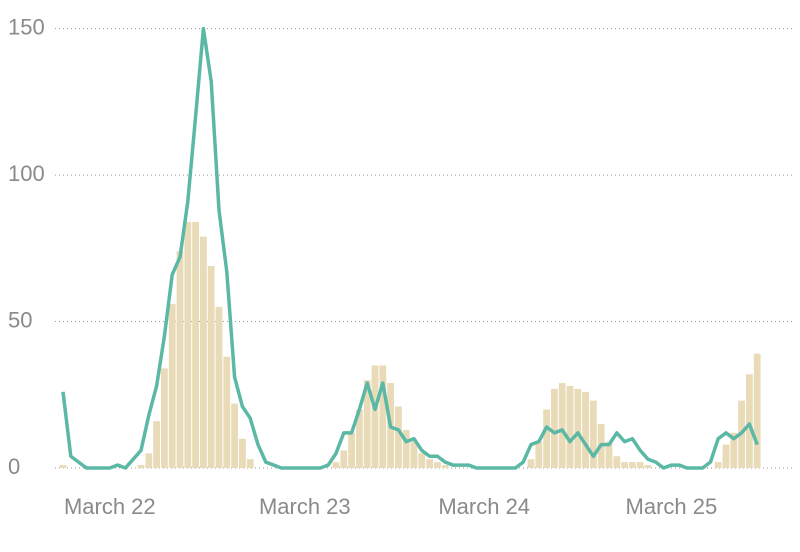 The width and height of the screenshot is (800, 552). What do you see at coordinates (484, 506) in the screenshot?
I see `x-tick-label: March 24` at bounding box center [484, 506].